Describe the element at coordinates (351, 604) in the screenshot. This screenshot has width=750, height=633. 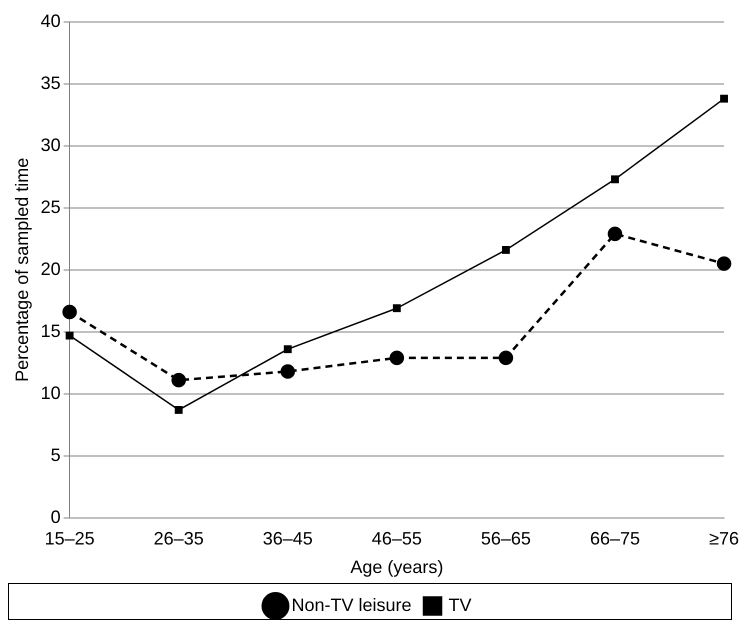
I see `legend-label: Non-TV leisure` at that location.